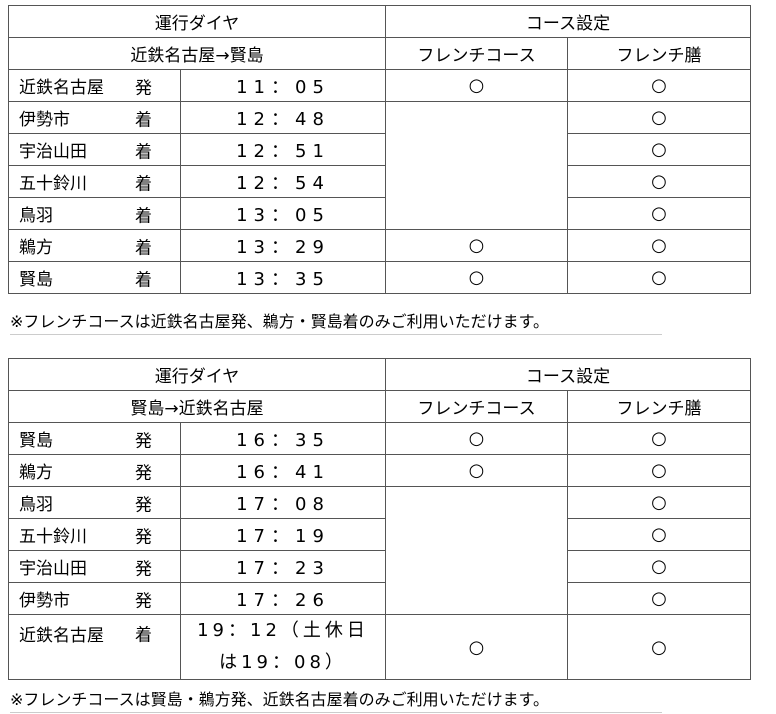 Image resolution: width=776 pixels, height=714 pixels. Describe the element at coordinates (197, 406) in the screenshot. I see `header-direction: 賢島→近鉄名古屋` at that location.